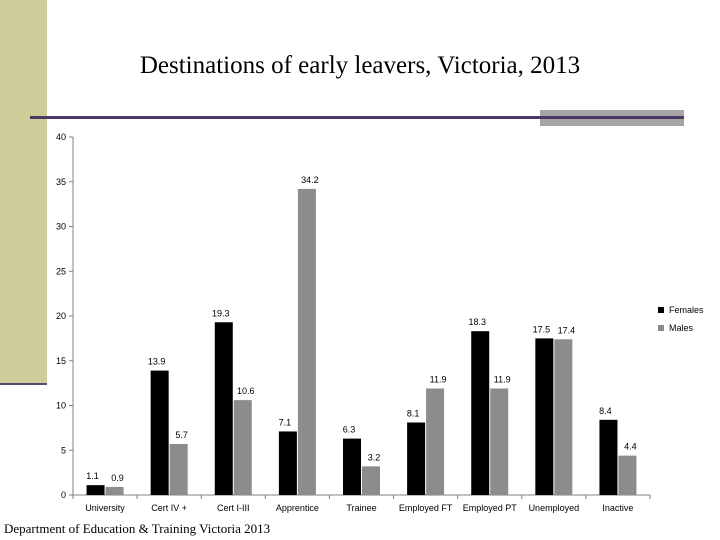 The image size is (720, 540). What do you see at coordinates (92, 476) in the screenshot?
I see `data-label: 1.1` at bounding box center [92, 476].